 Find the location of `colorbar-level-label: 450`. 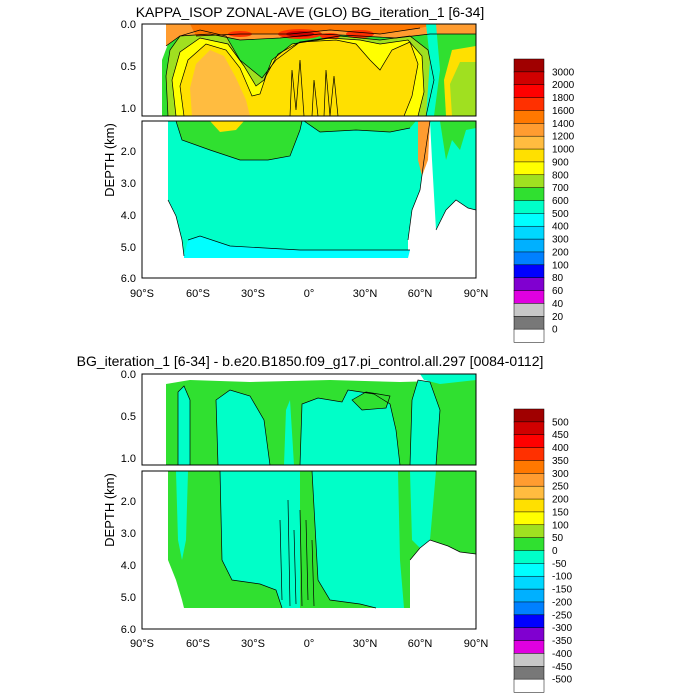

colorbar-level-label: 450 is located at coordinates (560, 435).